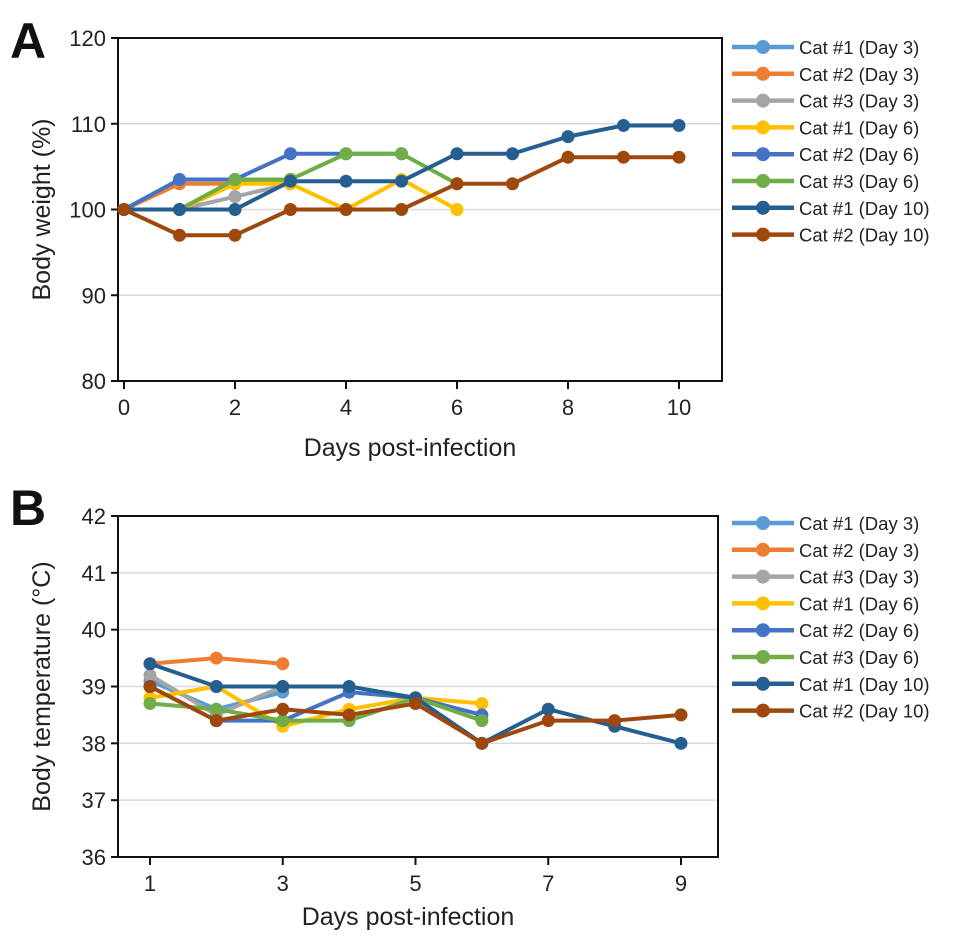 This screenshot has width=974, height=937. I want to click on legend-label: Cat #2 (Day 6), so click(859, 154).